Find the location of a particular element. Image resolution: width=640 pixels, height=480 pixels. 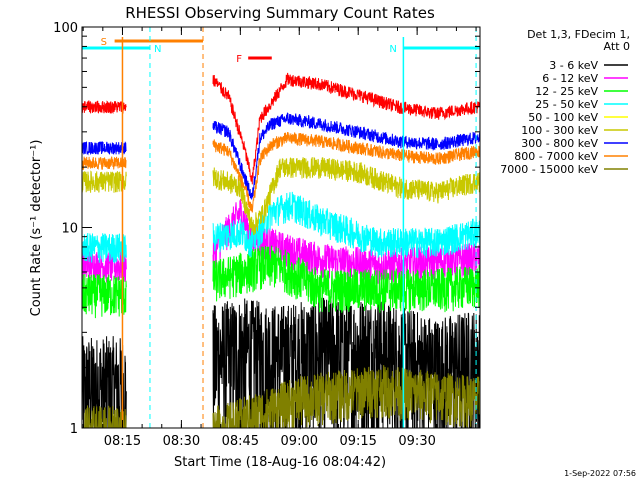

legend-label-2: 12 - 25 keV is located at coordinates (566, 91).